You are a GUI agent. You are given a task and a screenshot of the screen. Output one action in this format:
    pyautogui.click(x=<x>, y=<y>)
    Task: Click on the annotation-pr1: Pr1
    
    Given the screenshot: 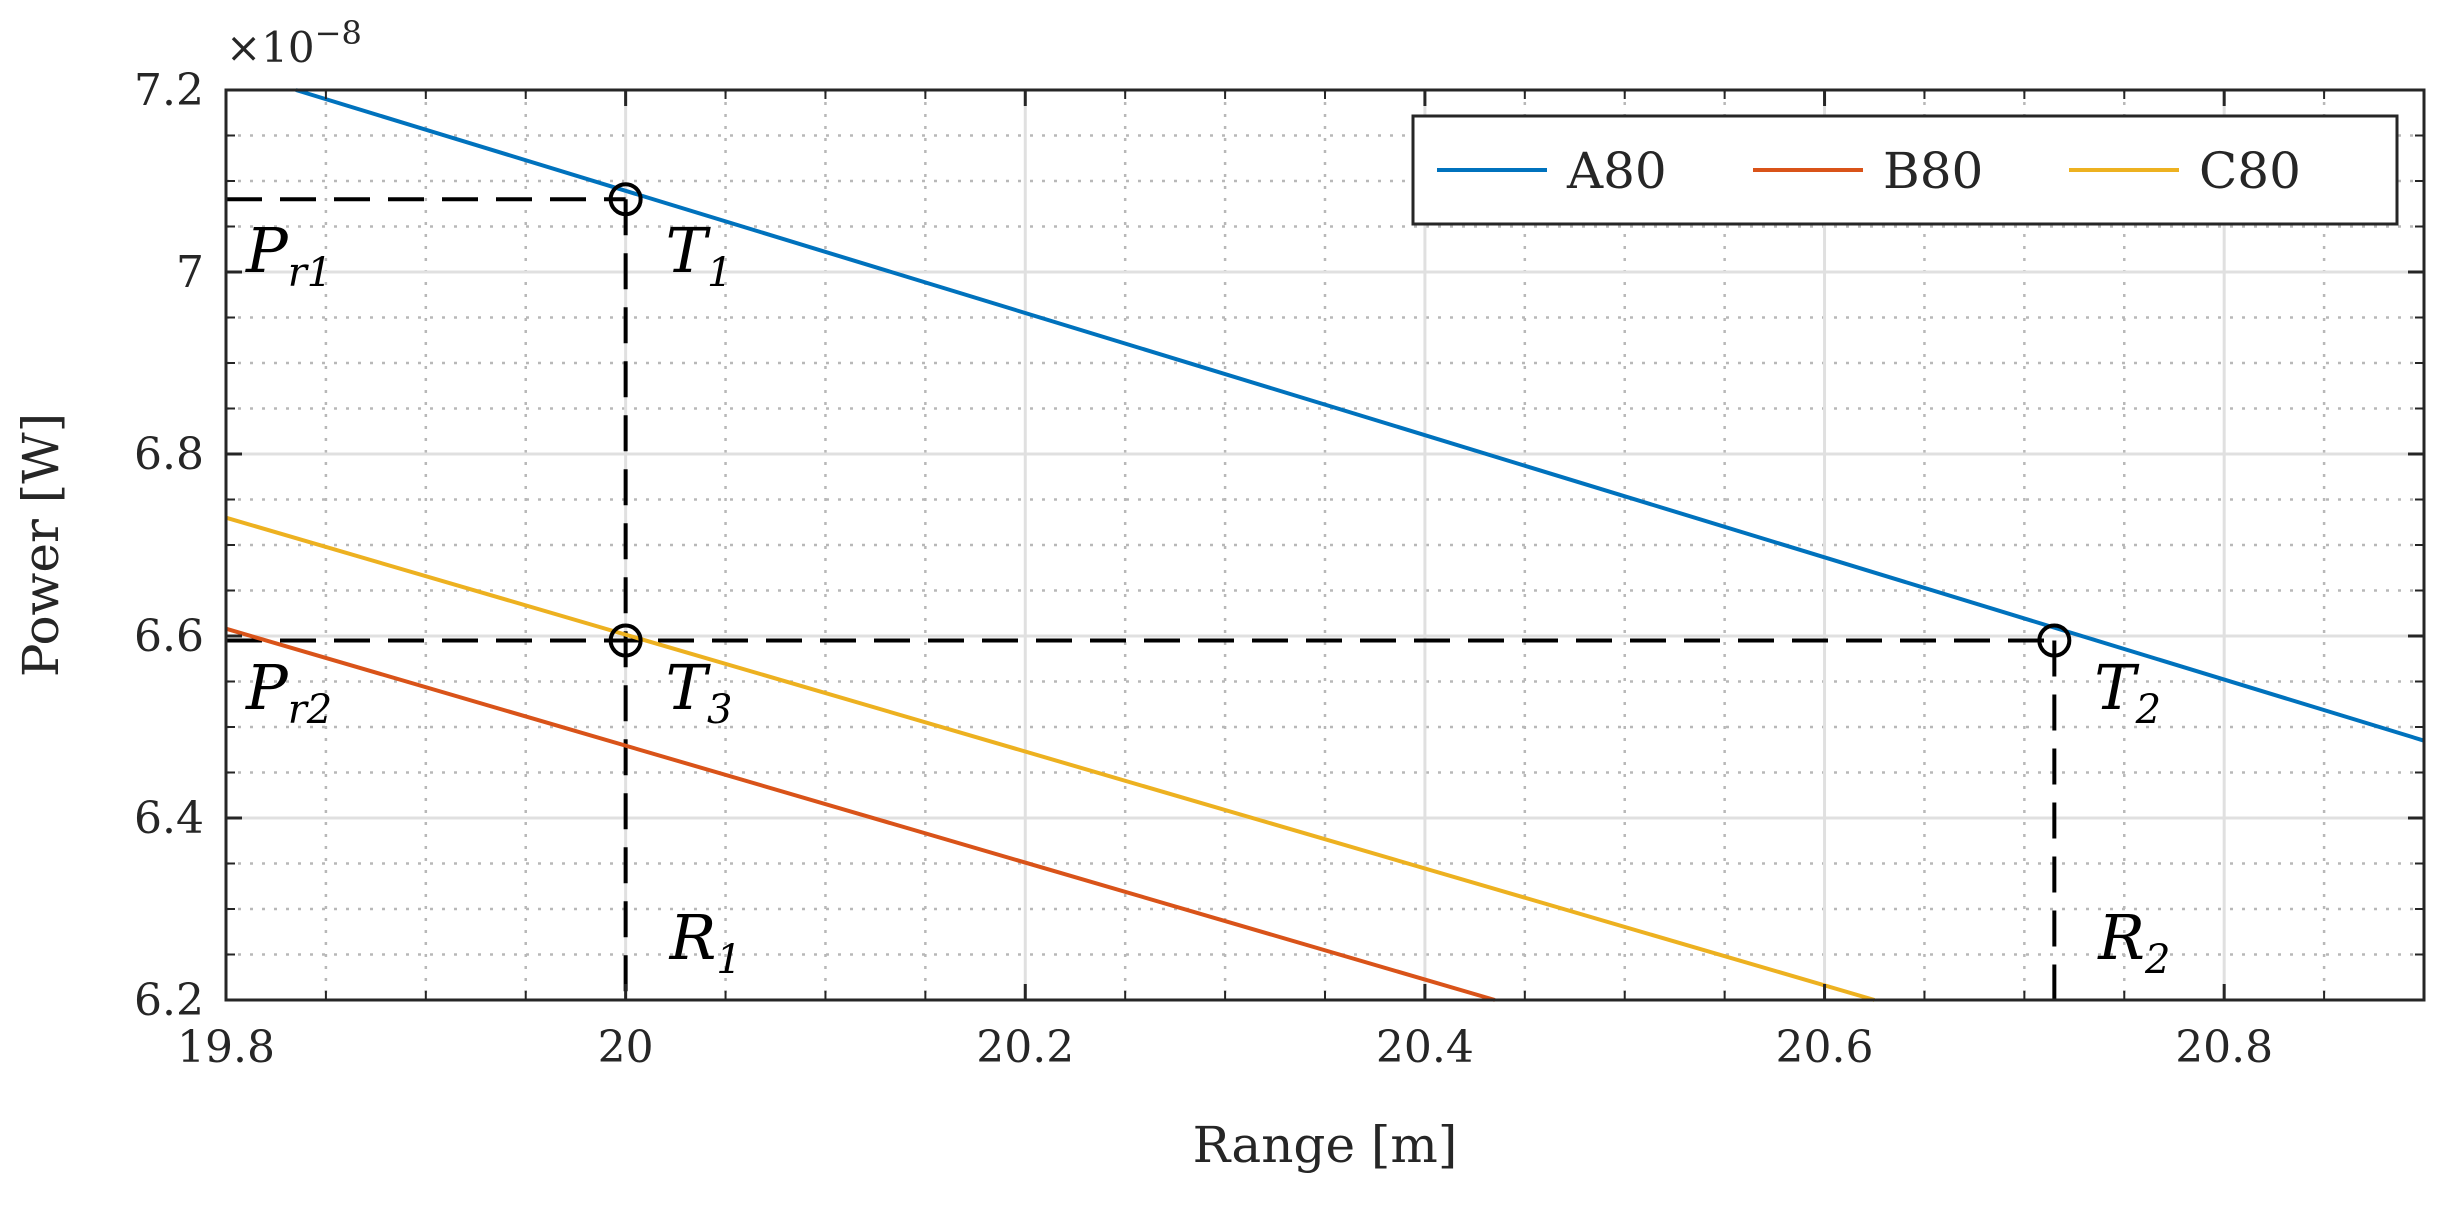 What is the action you would take?
    pyautogui.click(x=288, y=255)
    